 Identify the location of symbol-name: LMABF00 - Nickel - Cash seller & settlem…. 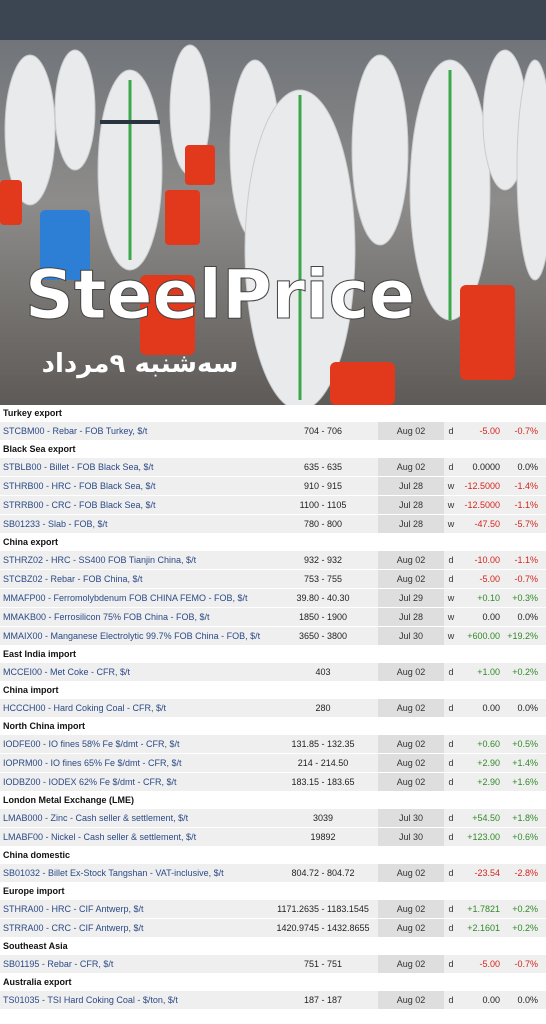
(134, 837).